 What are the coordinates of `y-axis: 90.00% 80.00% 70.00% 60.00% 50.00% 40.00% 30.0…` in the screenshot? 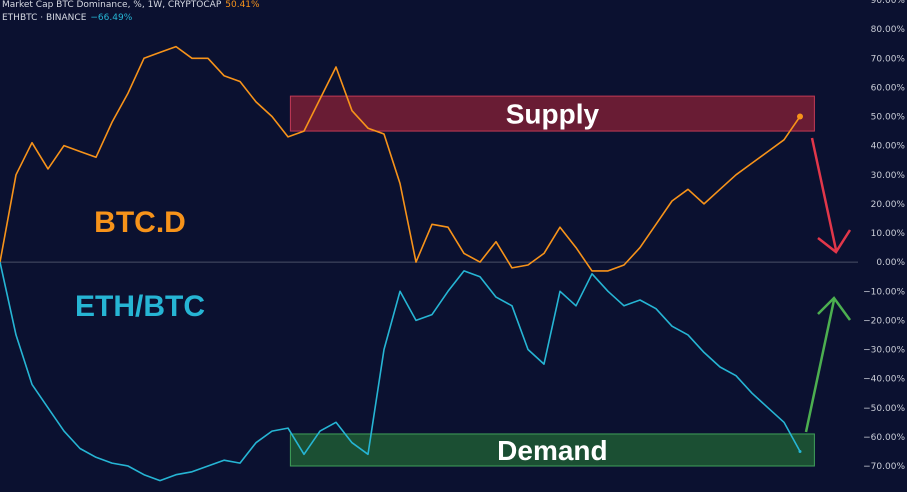 It's located at (884, 236).